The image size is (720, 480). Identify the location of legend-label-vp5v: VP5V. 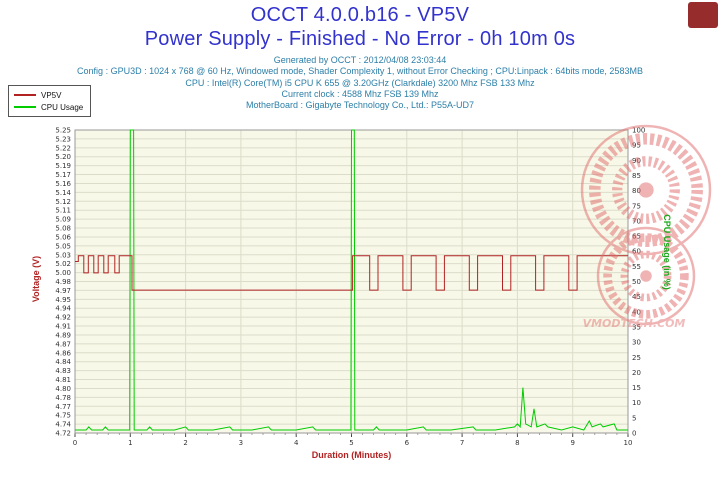
(51, 95).